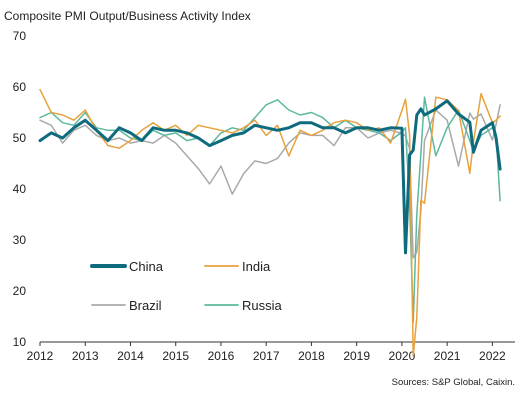 The image size is (529, 408). Describe the element at coordinates (356, 356) in the screenshot. I see `x-tick-label: 2019` at that location.